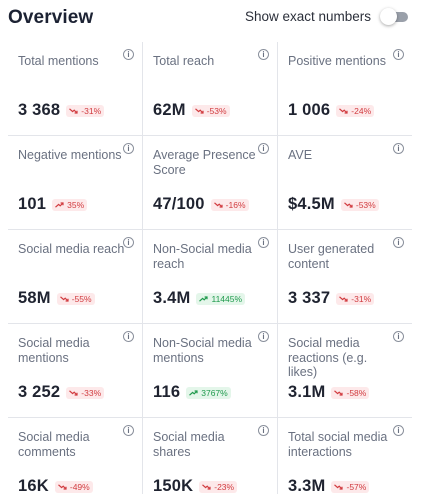 The image size is (422, 500). What do you see at coordinates (210, 183) in the screenshot?
I see `metric-card: Average Presence Score i 47/100 -16%` at bounding box center [210, 183].